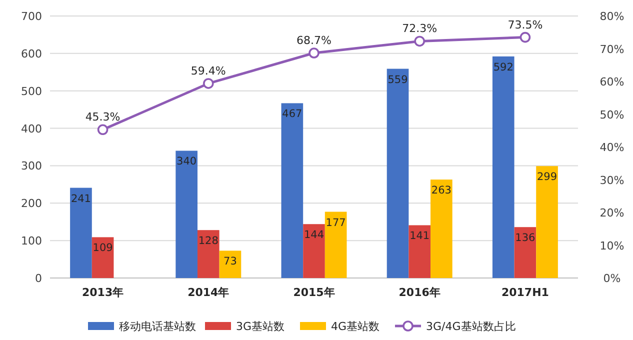 The image size is (633, 340). Describe the element at coordinates (398, 80) in the screenshot. I see `data-label: 559` at that location.